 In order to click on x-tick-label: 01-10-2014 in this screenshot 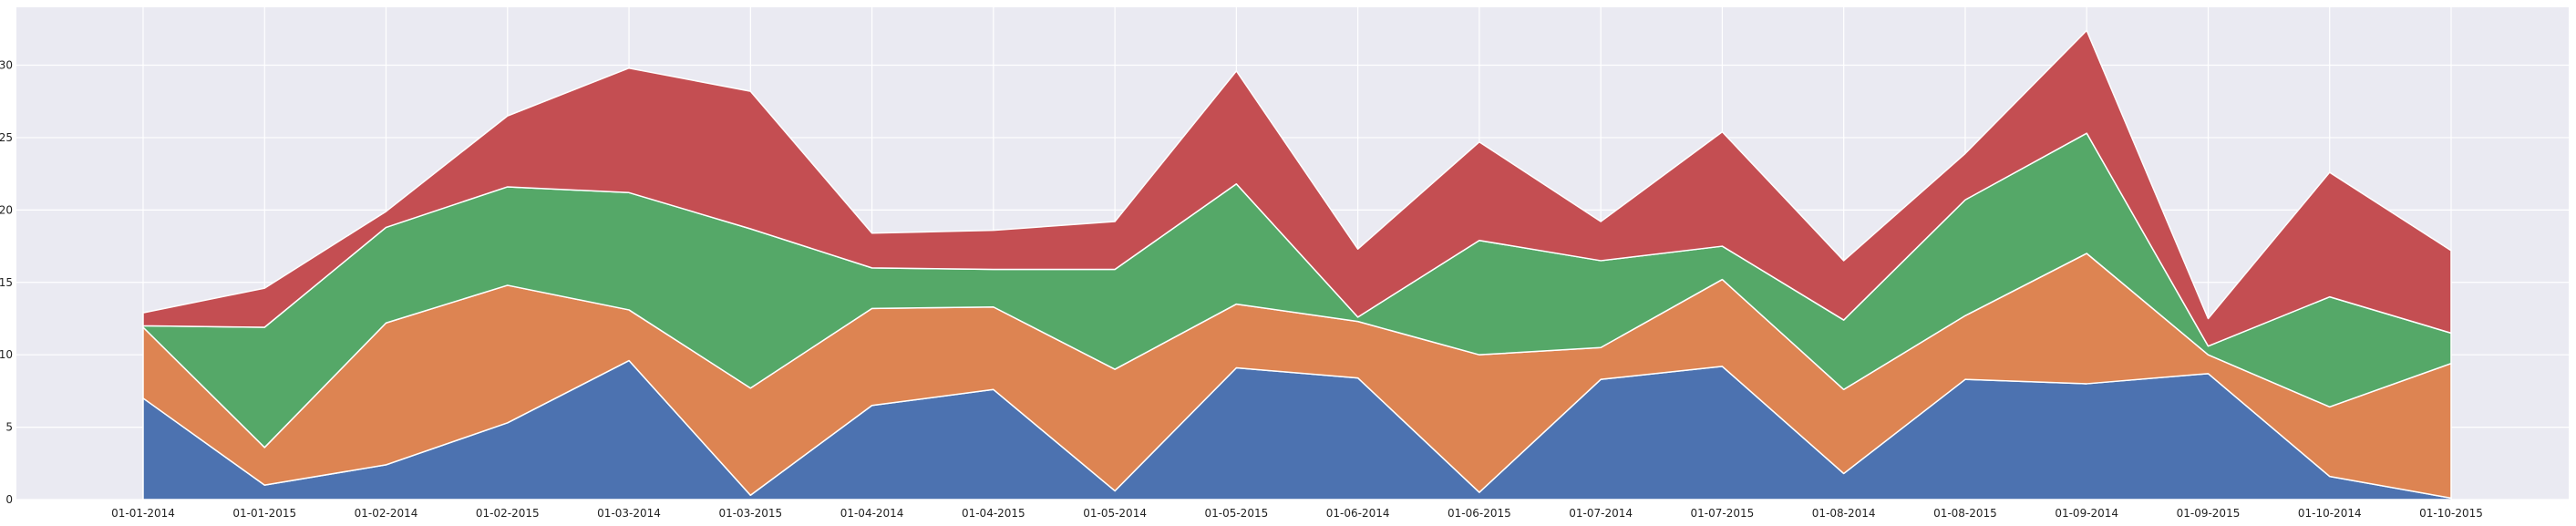, I will do `click(2330, 513)`.